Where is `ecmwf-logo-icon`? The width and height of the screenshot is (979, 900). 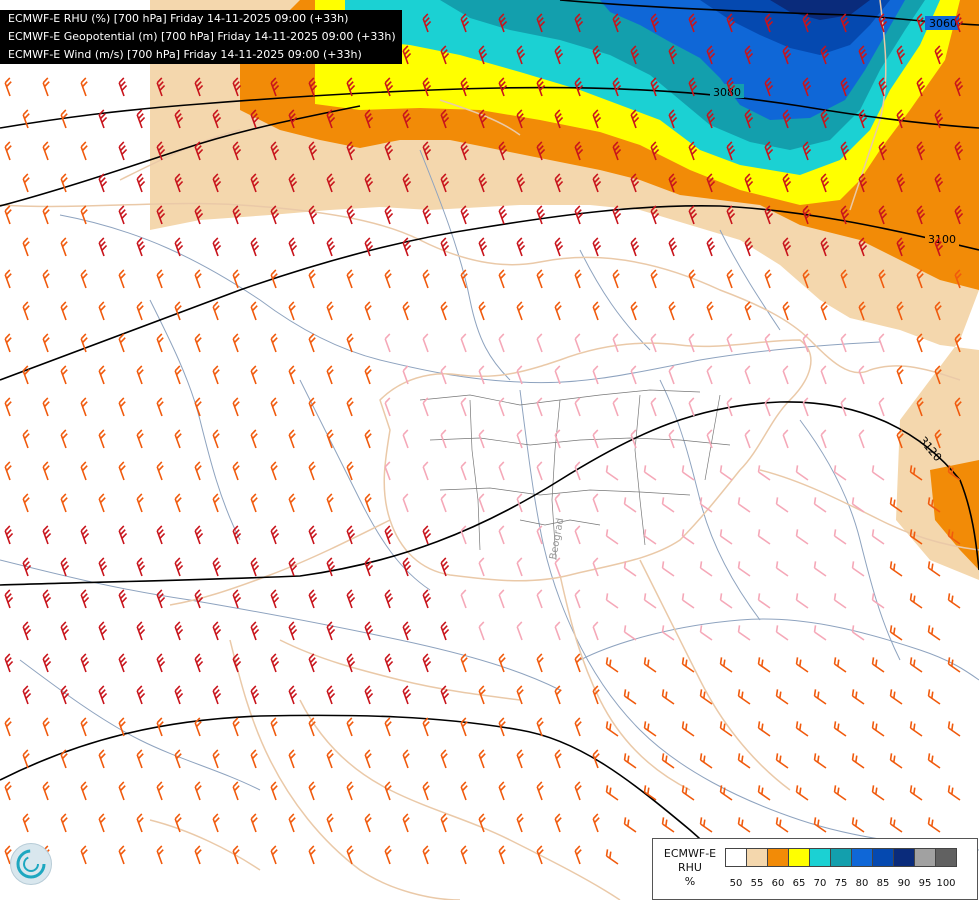
ecmwf-logo-icon is located at coordinates (31, 864).